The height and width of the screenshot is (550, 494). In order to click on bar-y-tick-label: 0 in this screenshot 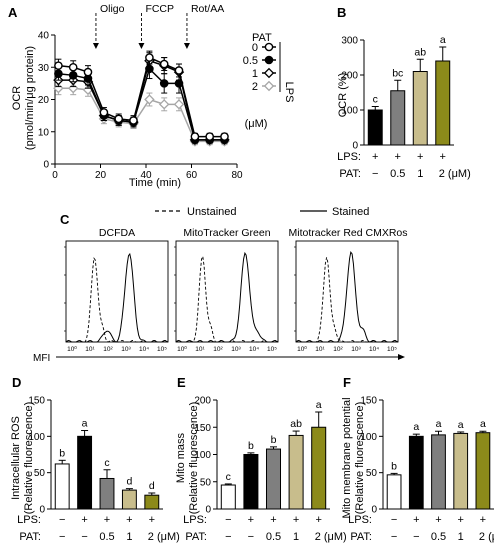, I will do `click(42, 510)`.